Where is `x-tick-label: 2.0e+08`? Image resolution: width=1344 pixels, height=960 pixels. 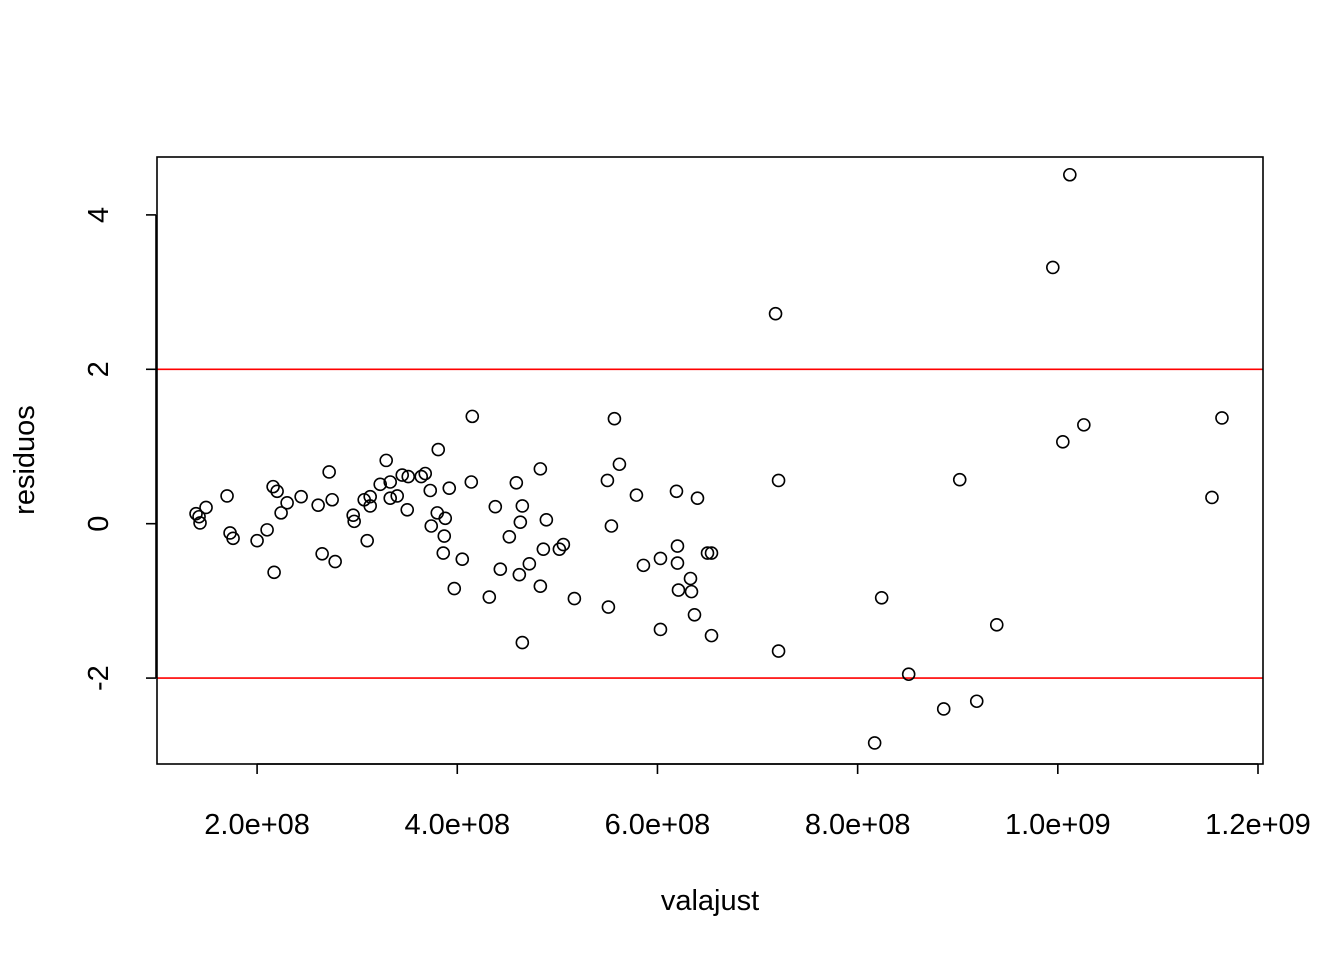
x-tick-label: 2.0e+08 is located at coordinates (257, 825).